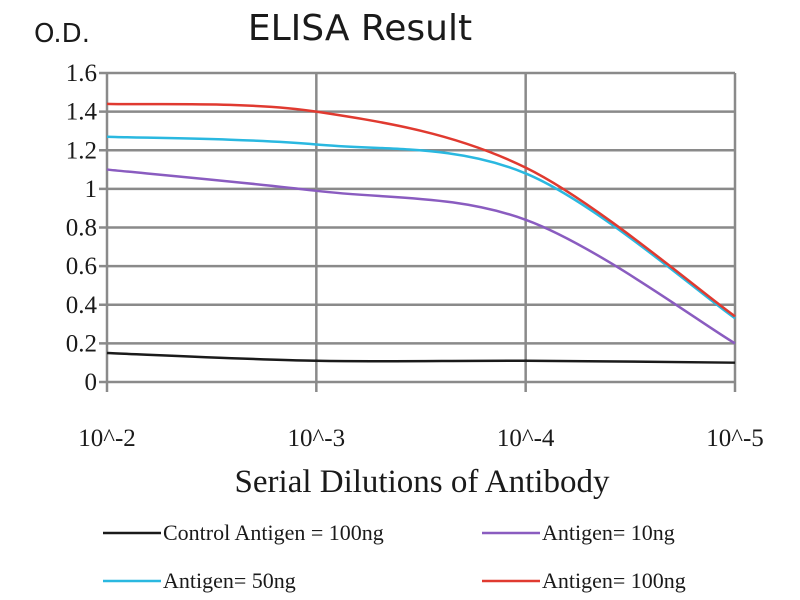  What do you see at coordinates (81, 343) in the screenshot?
I see `y-tick-label: 0.2` at bounding box center [81, 343].